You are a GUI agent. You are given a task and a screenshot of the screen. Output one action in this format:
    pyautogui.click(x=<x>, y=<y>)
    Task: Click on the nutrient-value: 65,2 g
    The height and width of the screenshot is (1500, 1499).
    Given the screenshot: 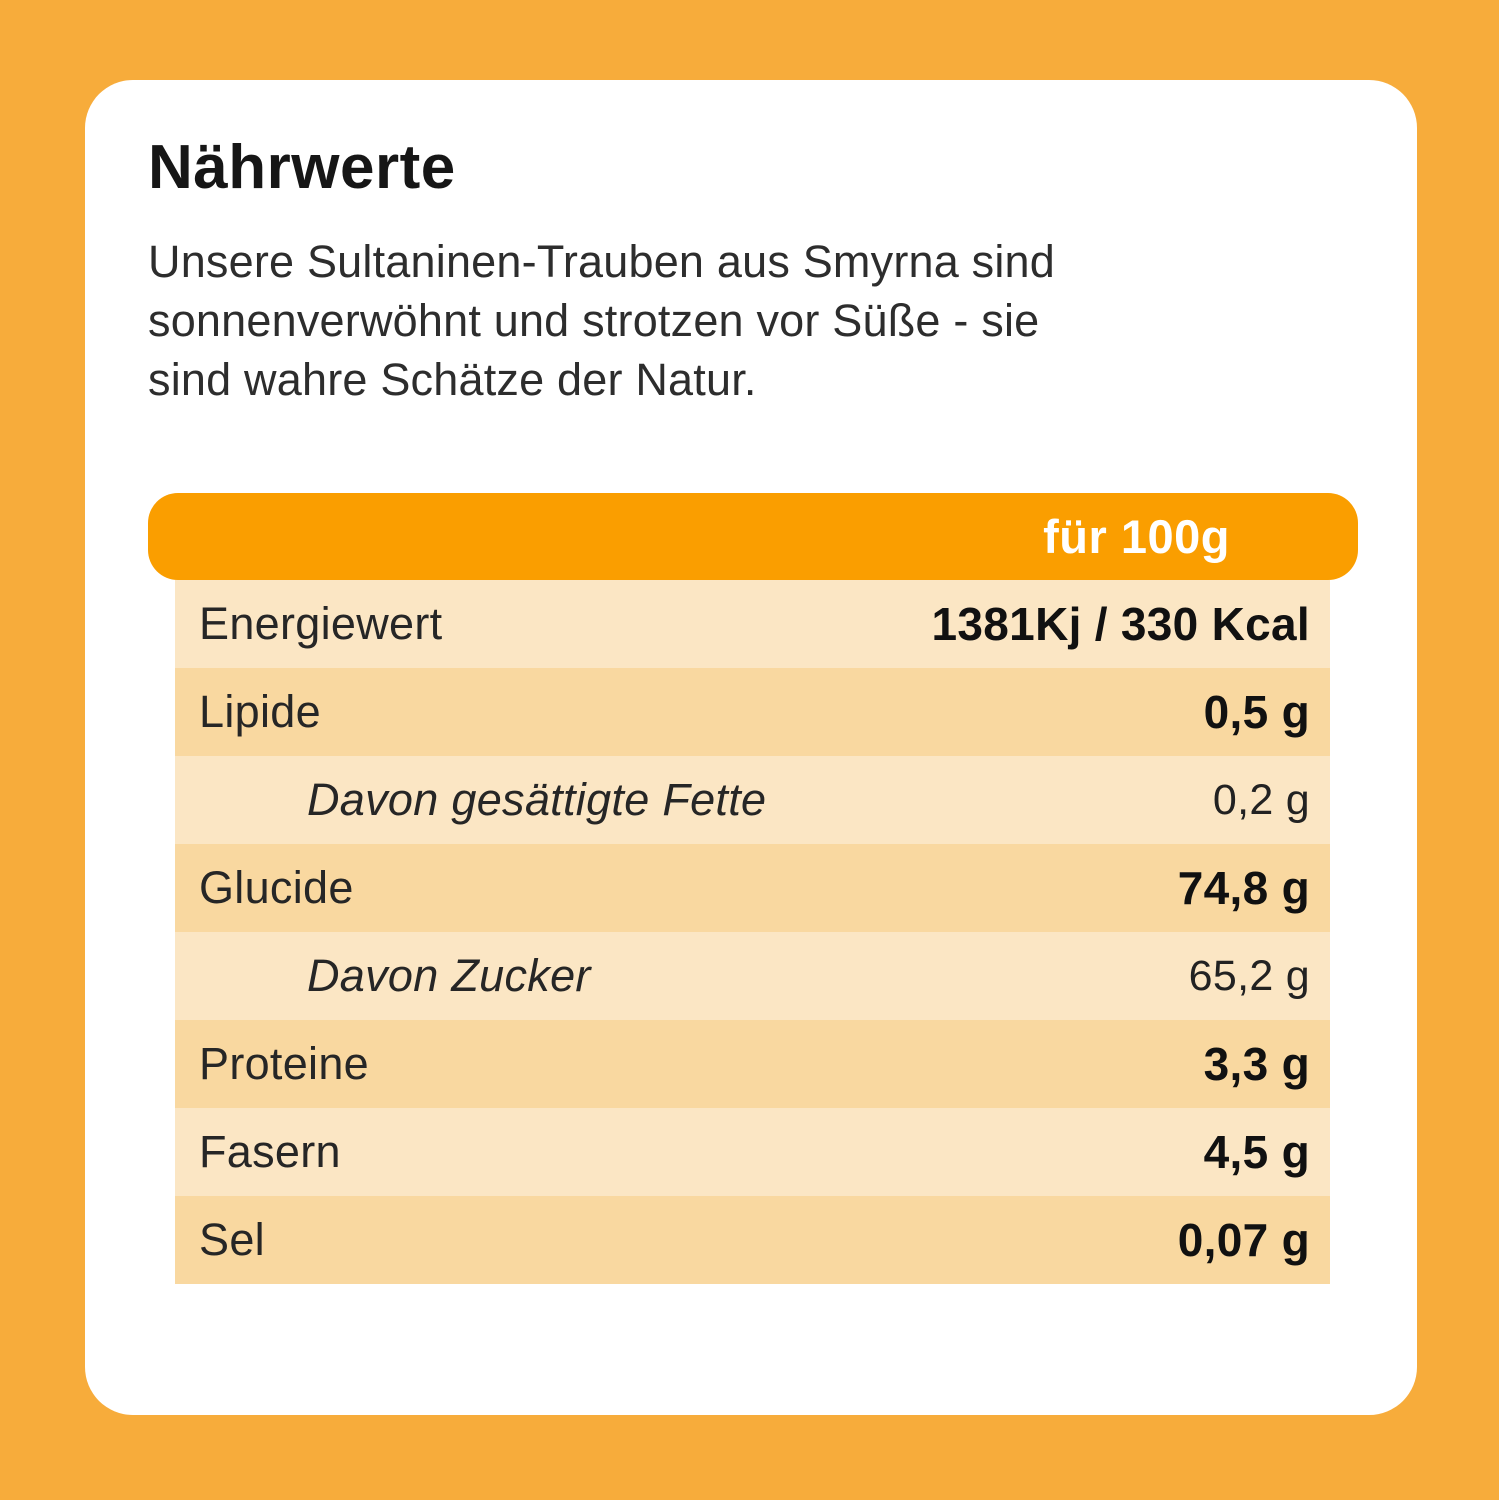 What is the action you would take?
    pyautogui.click(x=1249, y=975)
    